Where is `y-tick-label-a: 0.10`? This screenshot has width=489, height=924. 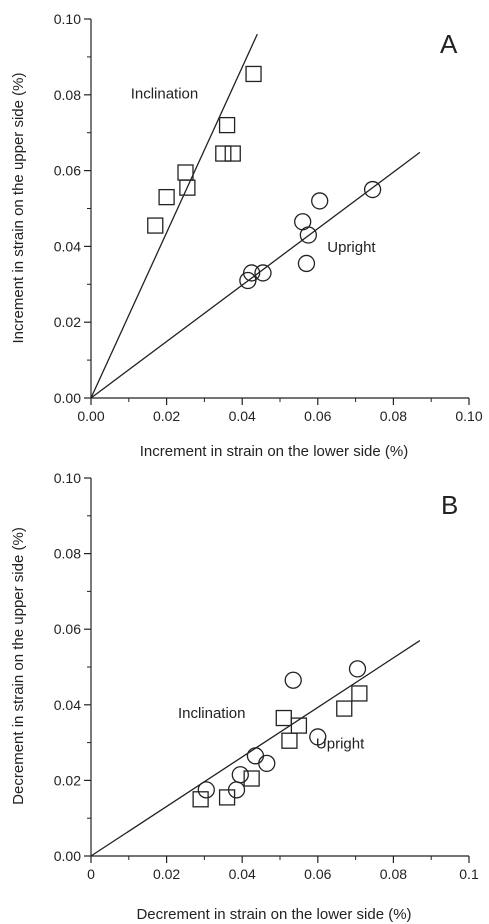
y-tick-label-a: 0.10 is located at coordinates (67, 19).